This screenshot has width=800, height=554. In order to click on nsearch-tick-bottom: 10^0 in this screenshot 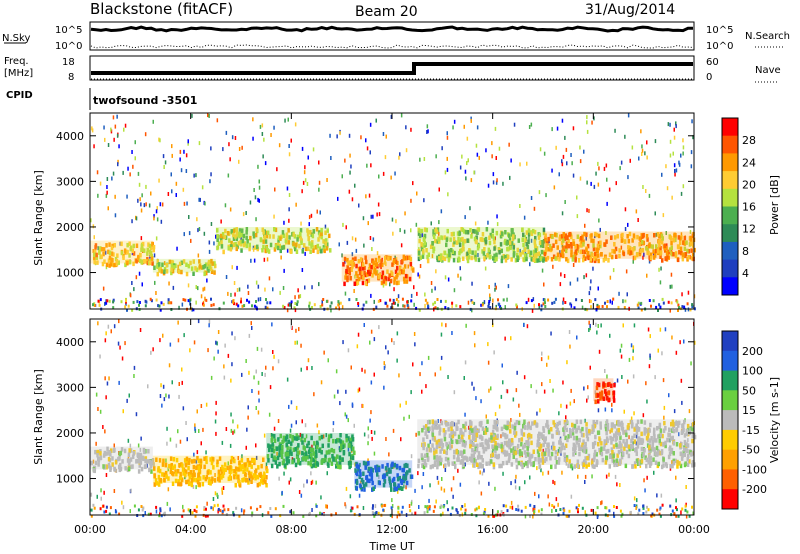, I will do `click(719, 46)`.